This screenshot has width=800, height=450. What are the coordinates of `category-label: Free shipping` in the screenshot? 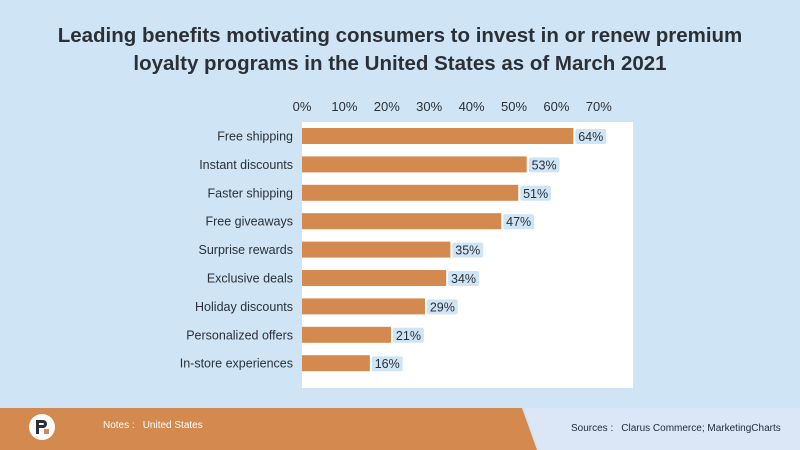 It's located at (255, 137).